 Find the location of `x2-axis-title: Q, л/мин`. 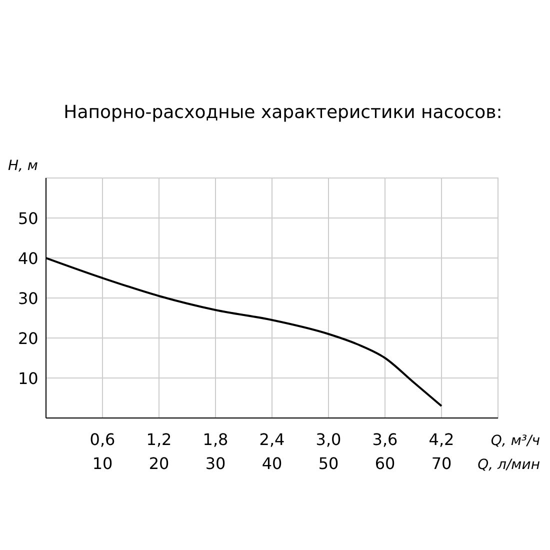

x2-axis-title: Q, л/мин is located at coordinates (509, 465).